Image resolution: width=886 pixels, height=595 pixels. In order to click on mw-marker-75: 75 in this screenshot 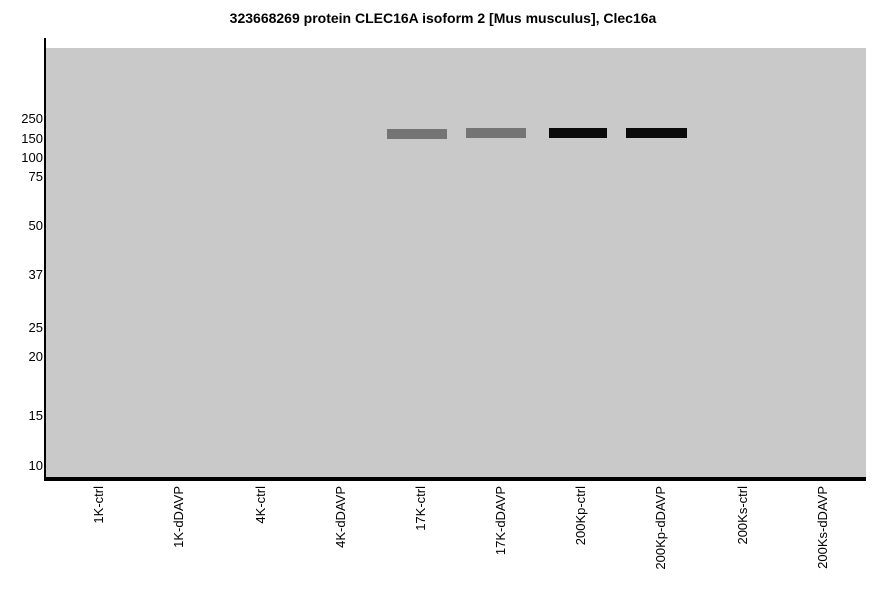, I will do `click(35, 176)`.